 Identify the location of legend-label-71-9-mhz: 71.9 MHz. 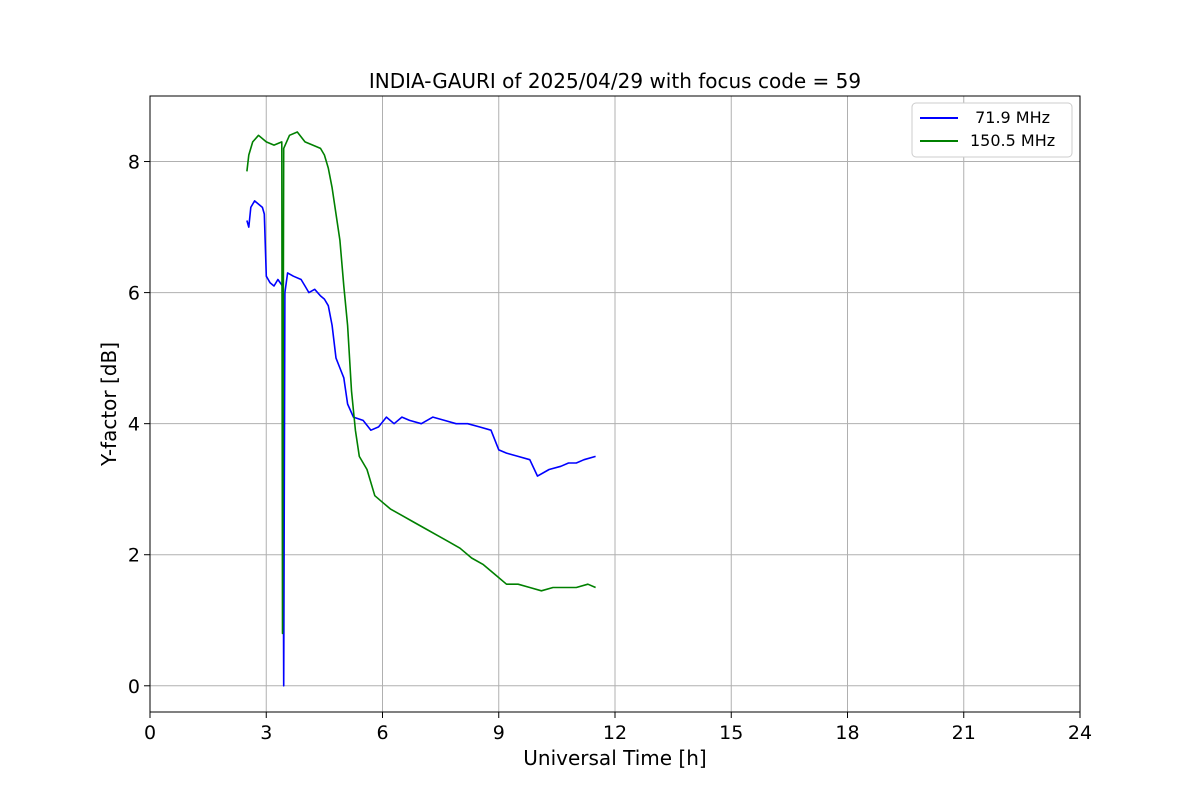
(1010, 117).